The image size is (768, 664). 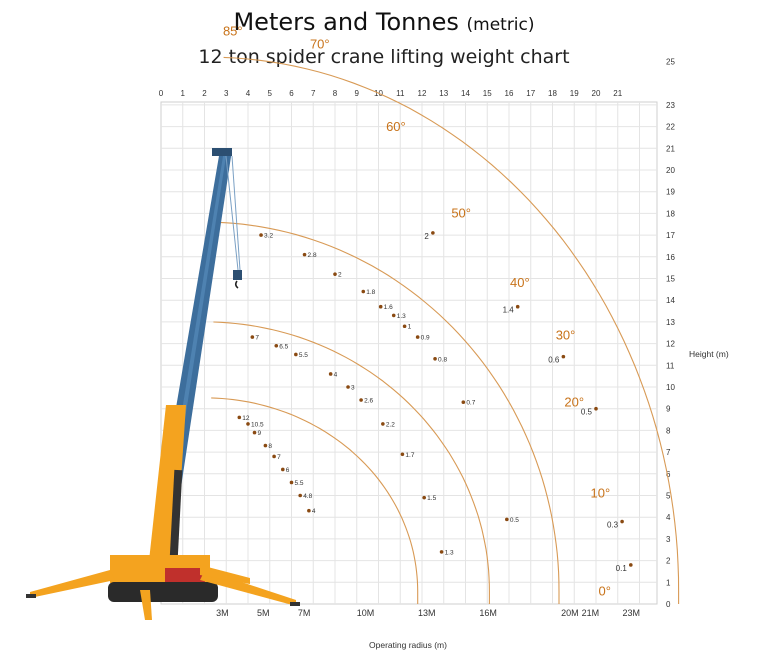 I want to click on top-tick-label: 0, so click(x=161, y=93).